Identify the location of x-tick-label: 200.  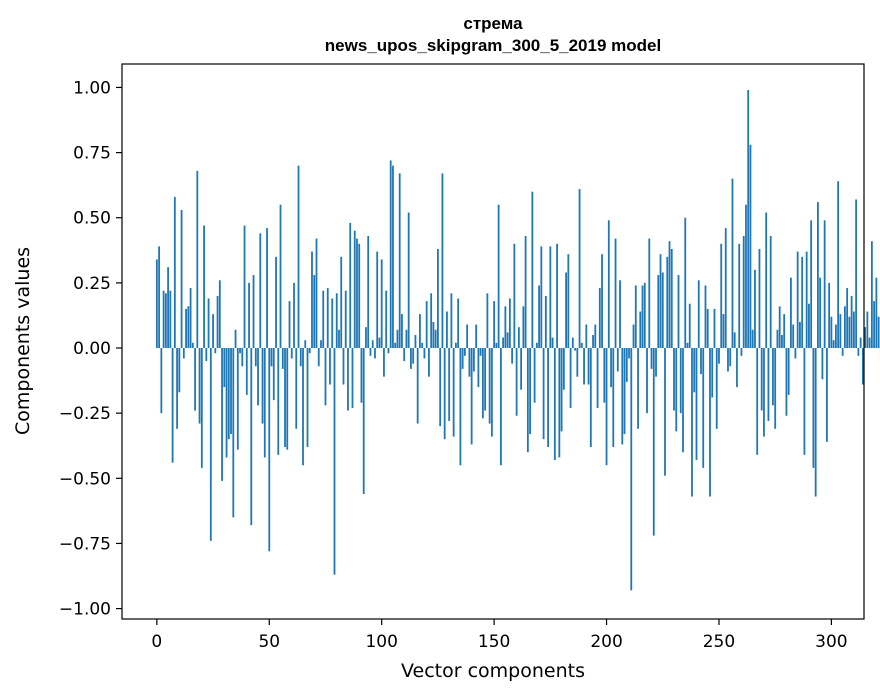
(606, 642).